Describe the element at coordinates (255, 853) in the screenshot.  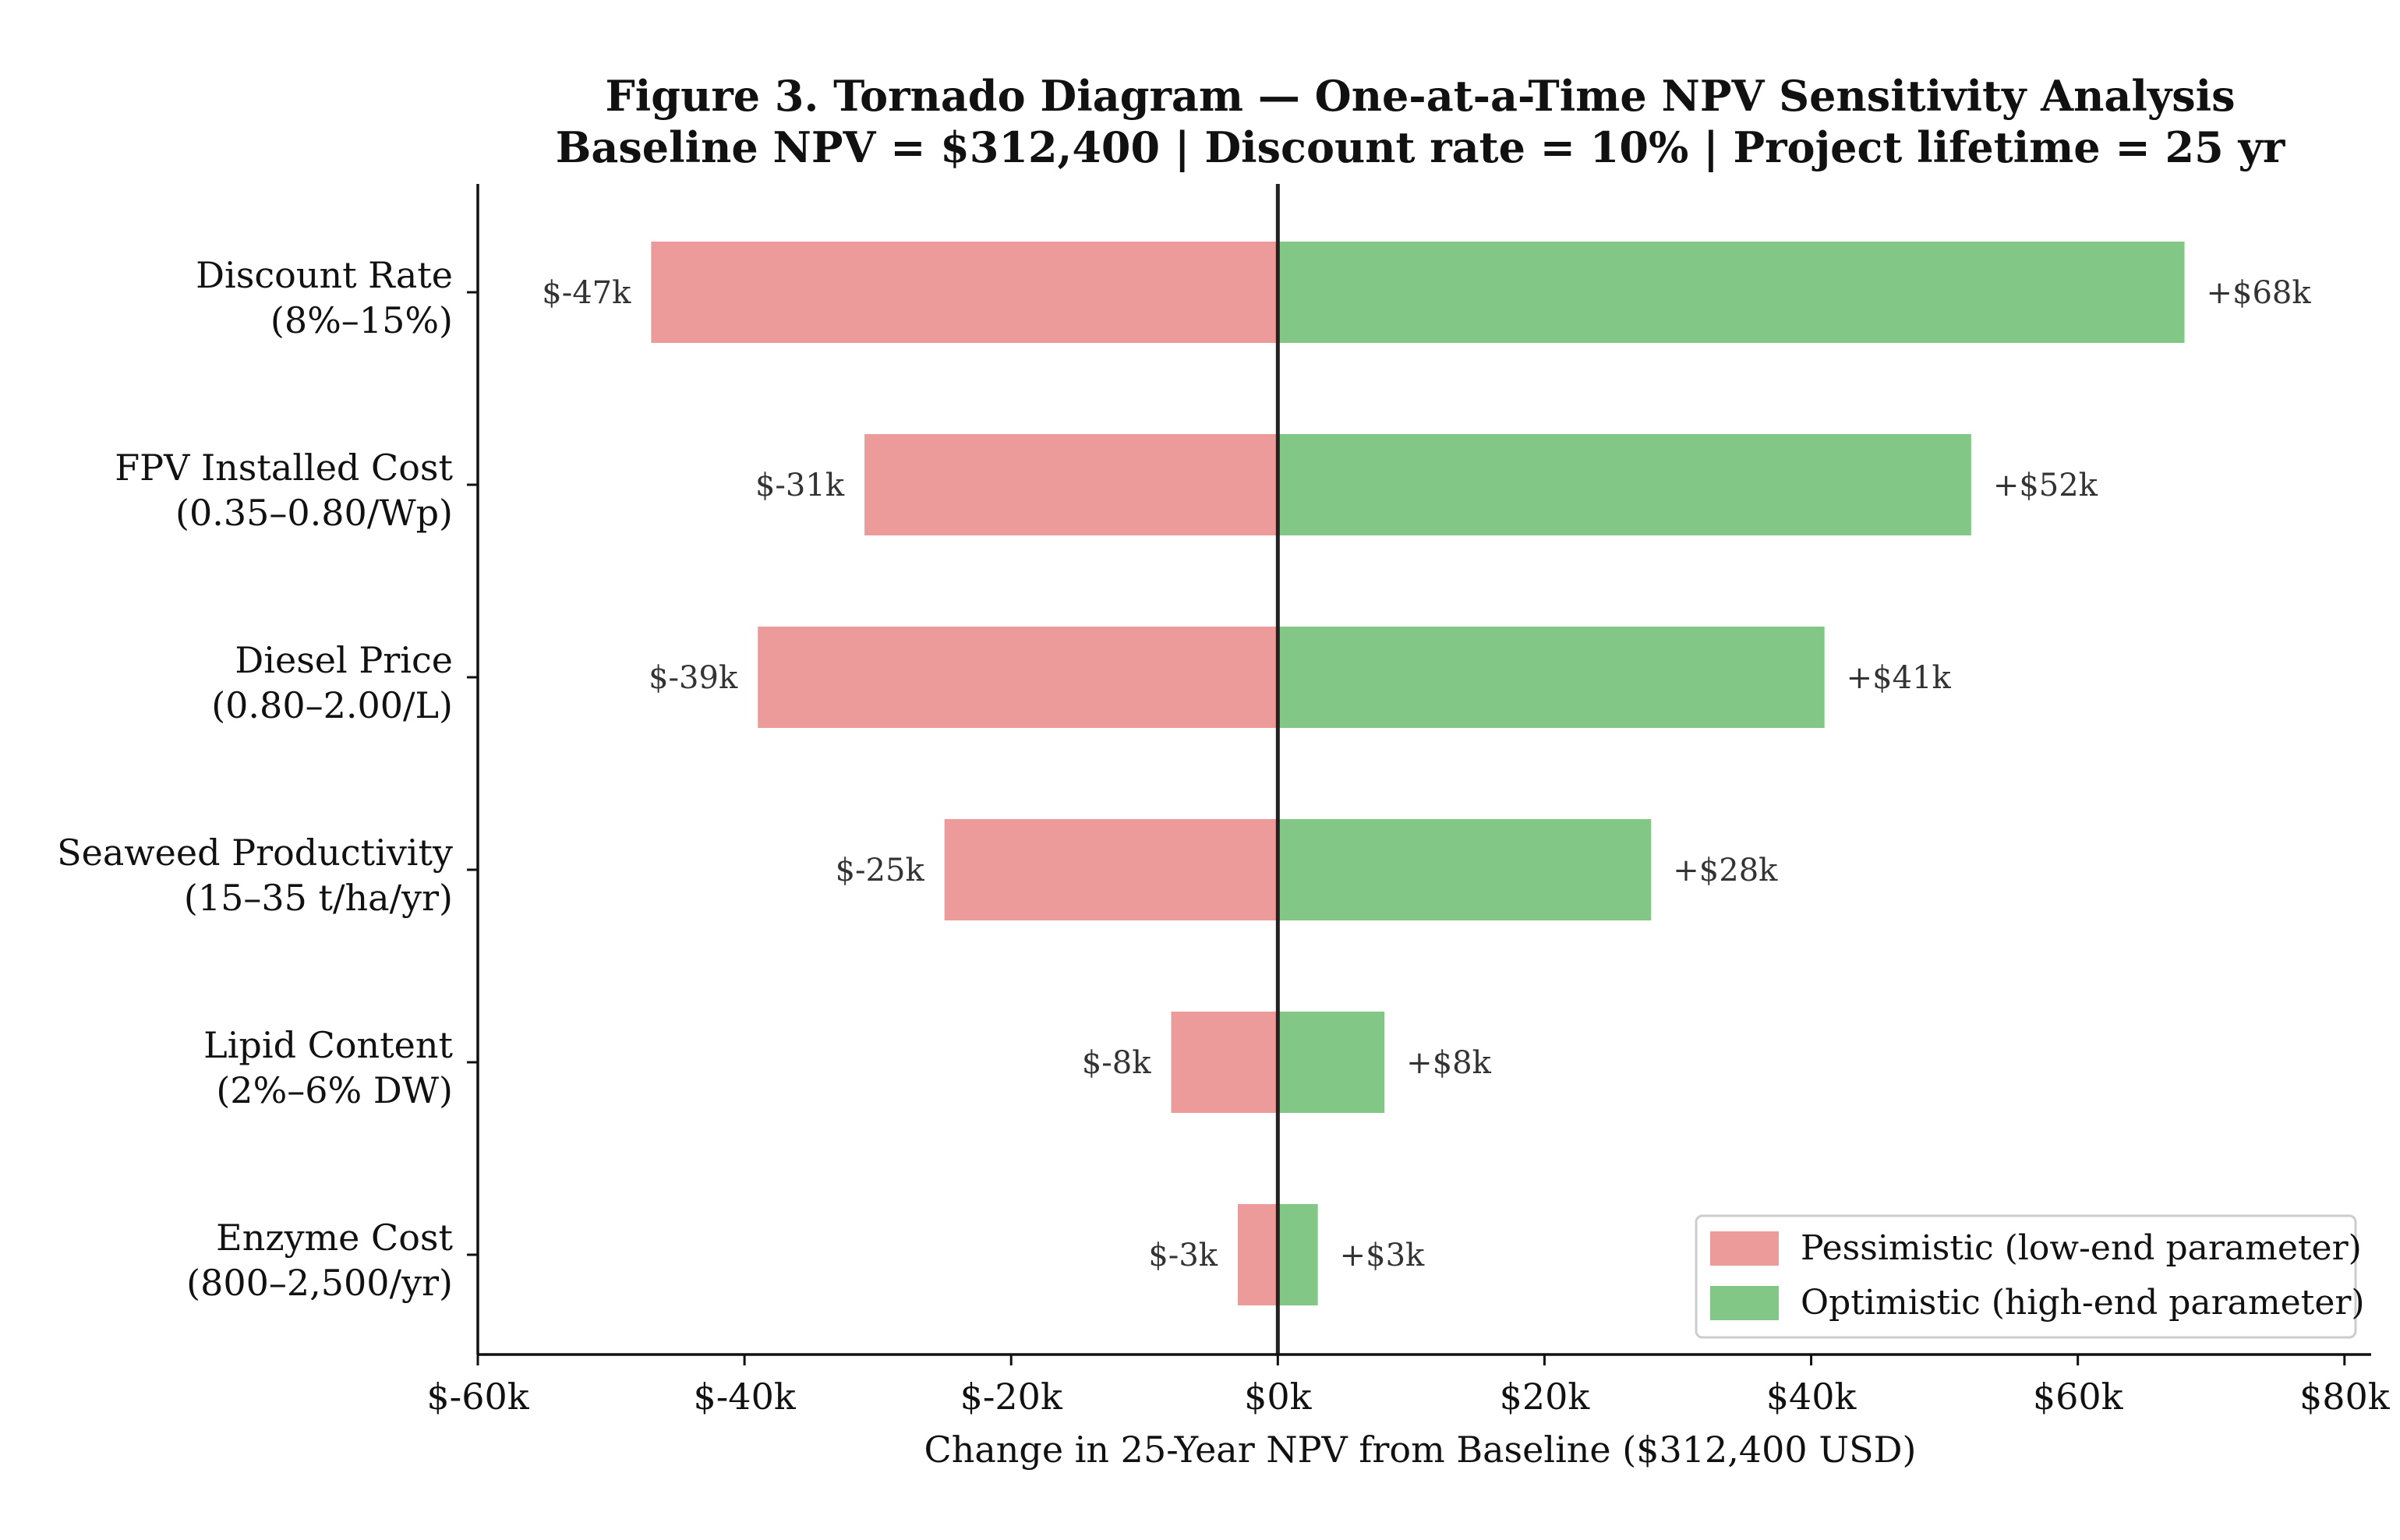
I see `y-category-name: Seaweed Productivity` at that location.